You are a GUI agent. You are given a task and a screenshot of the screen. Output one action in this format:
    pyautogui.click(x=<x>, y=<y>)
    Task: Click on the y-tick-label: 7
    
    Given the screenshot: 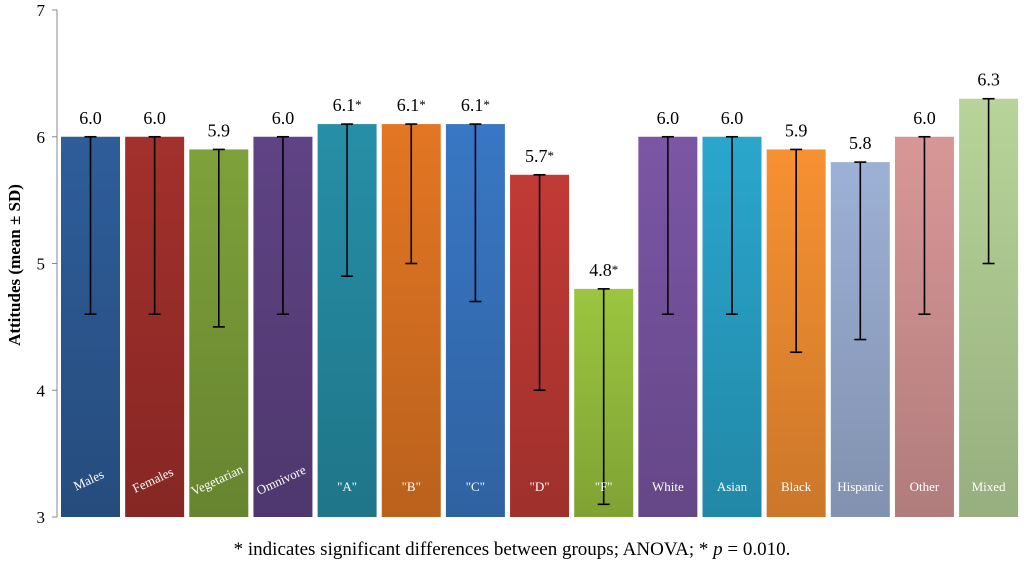 What is the action you would take?
    pyautogui.click(x=41, y=10)
    